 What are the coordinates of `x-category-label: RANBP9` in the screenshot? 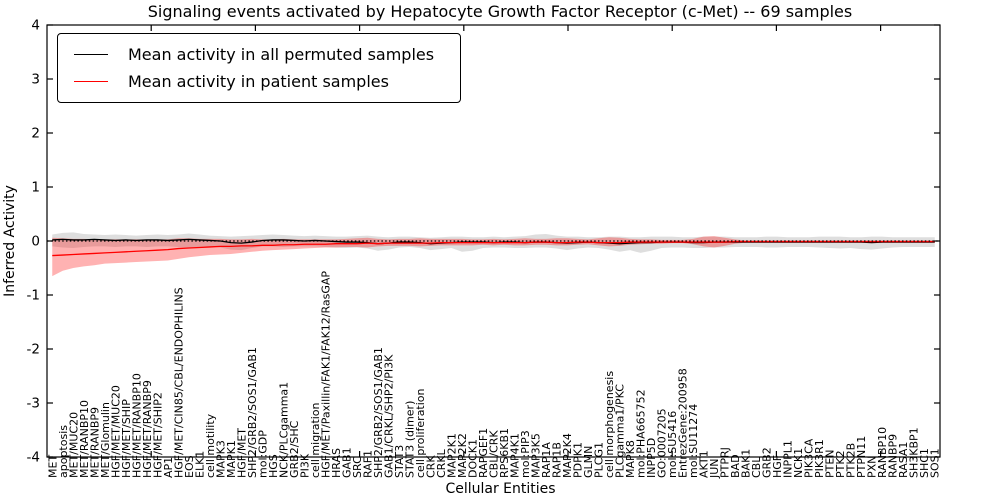 It's located at (893, 456).